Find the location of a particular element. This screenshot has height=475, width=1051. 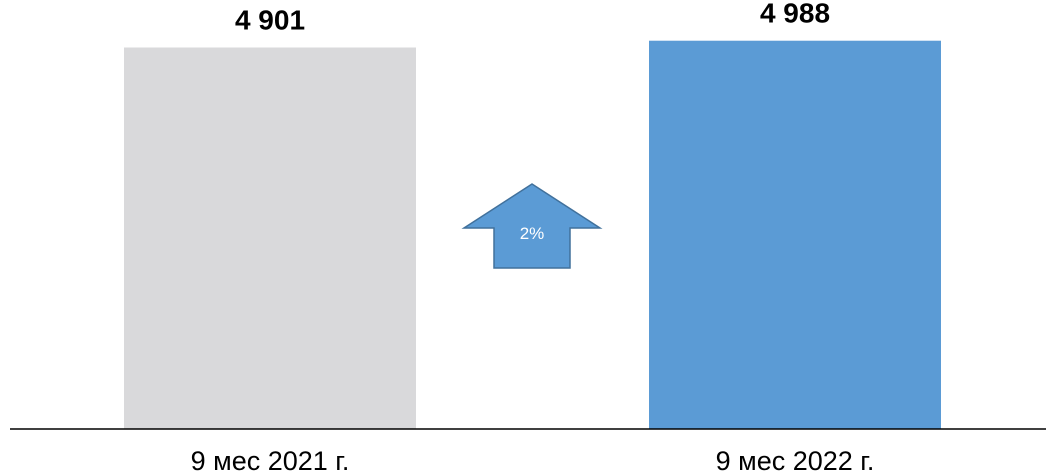

change-annotation: 2% is located at coordinates (532, 226).